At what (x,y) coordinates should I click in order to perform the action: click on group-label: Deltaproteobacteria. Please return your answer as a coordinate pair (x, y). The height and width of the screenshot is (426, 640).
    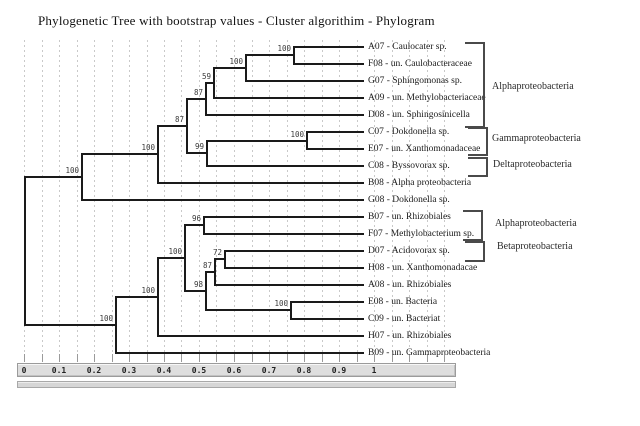
    Looking at the image, I should click on (532, 164).